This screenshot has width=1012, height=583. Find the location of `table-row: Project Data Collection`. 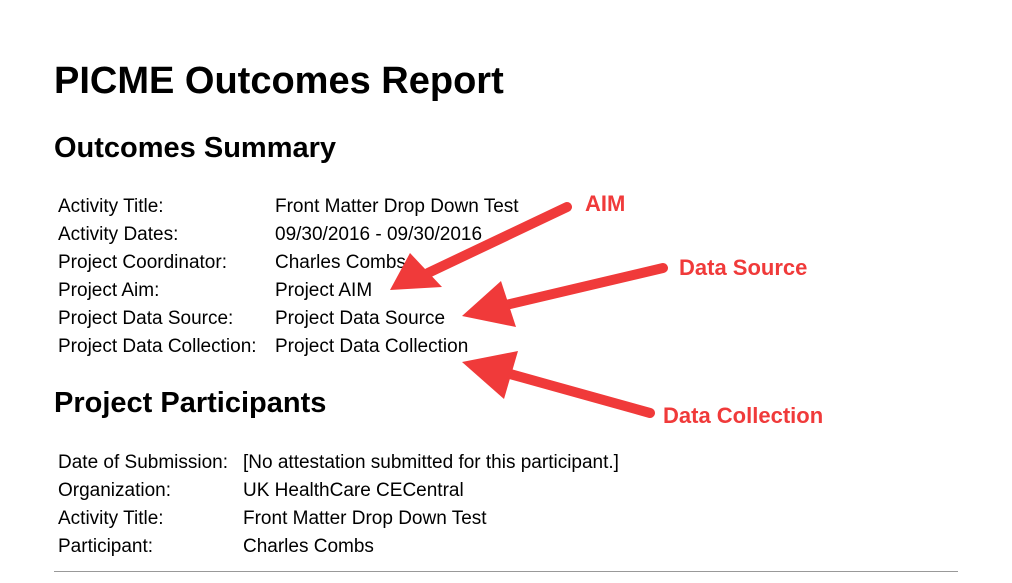

table-row: Project Data Collection is located at coordinates (288, 347).